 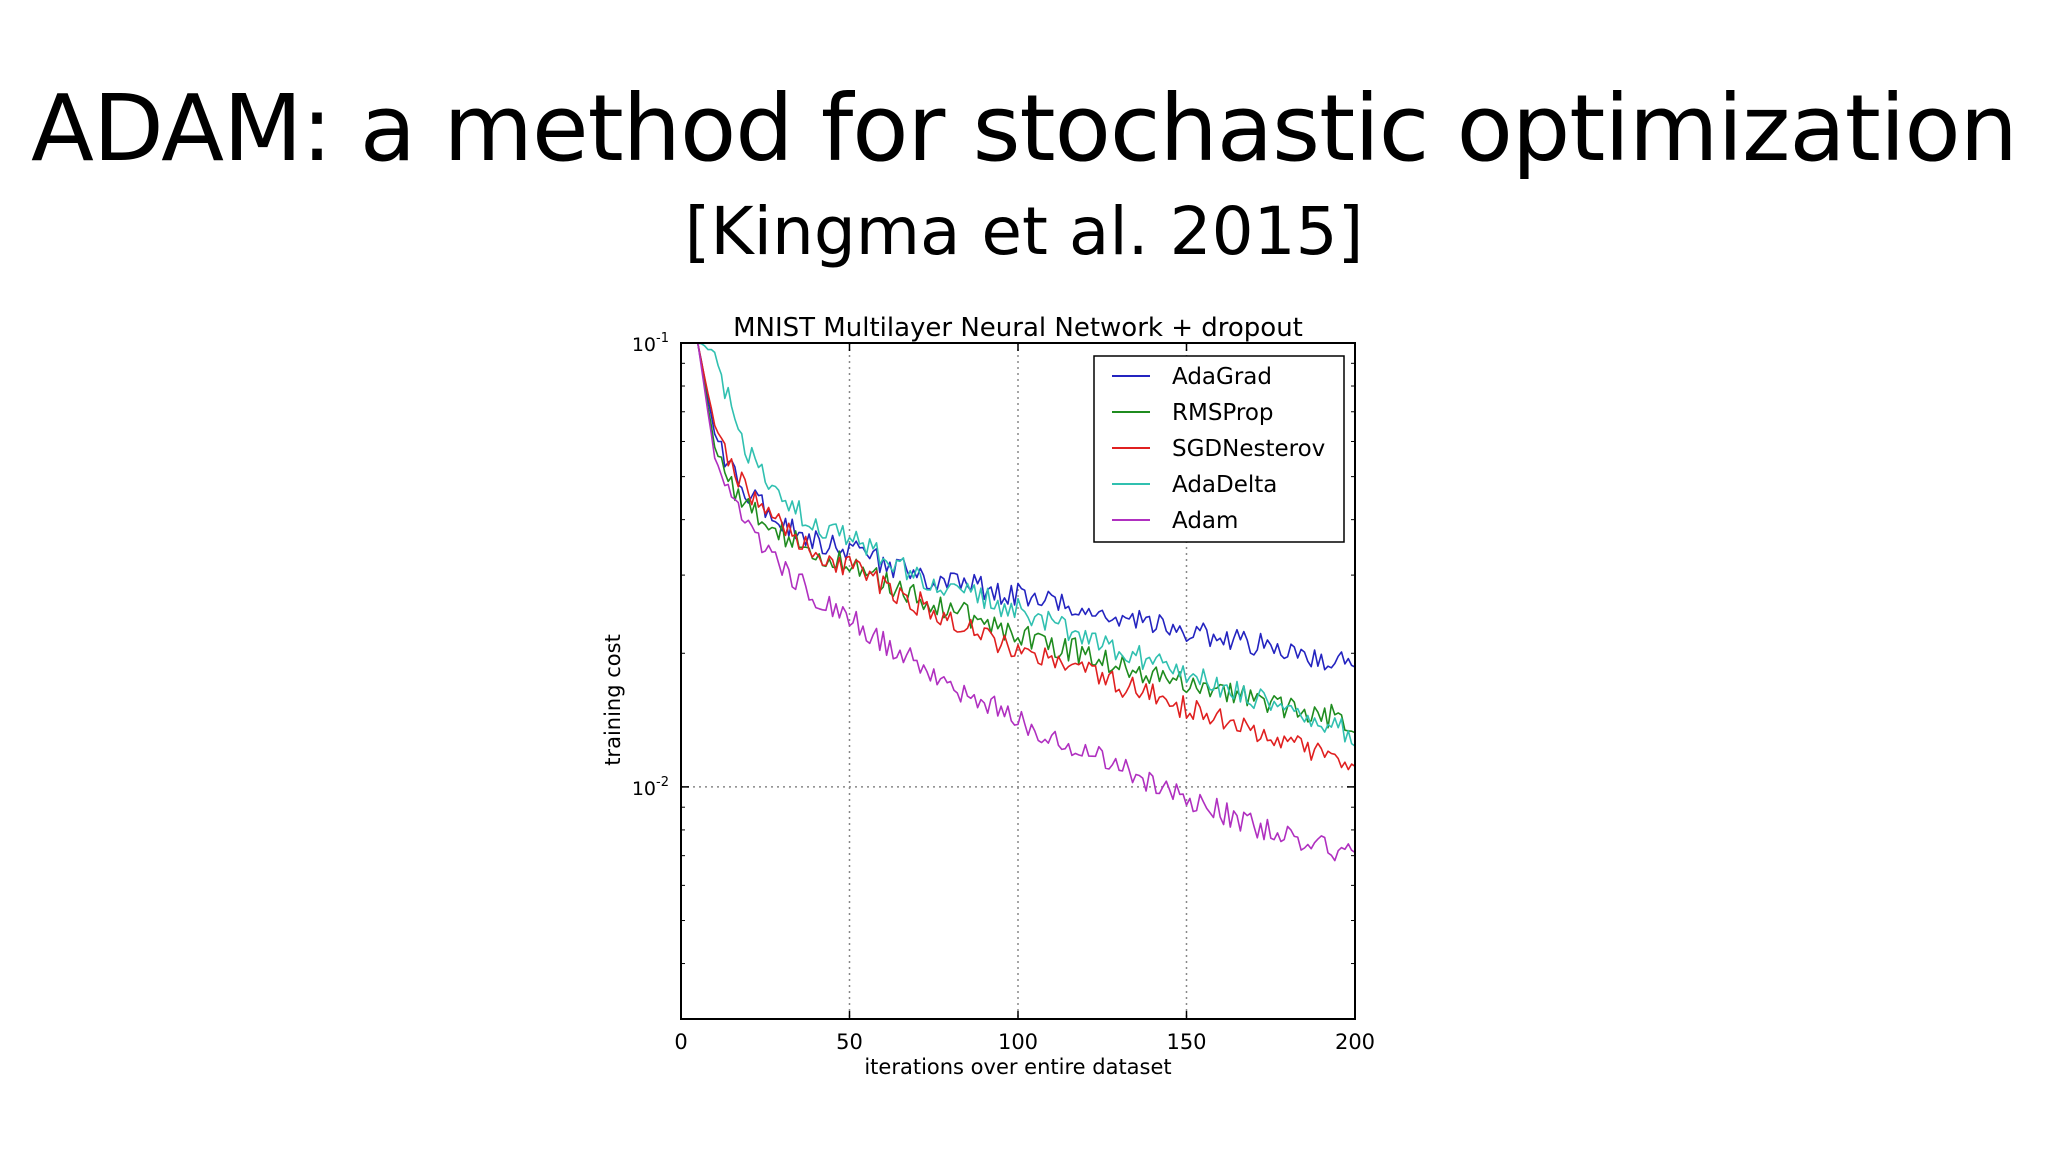 What do you see at coordinates (650, 343) in the screenshot?
I see `y-tick-label: 10⁻¹` at bounding box center [650, 343].